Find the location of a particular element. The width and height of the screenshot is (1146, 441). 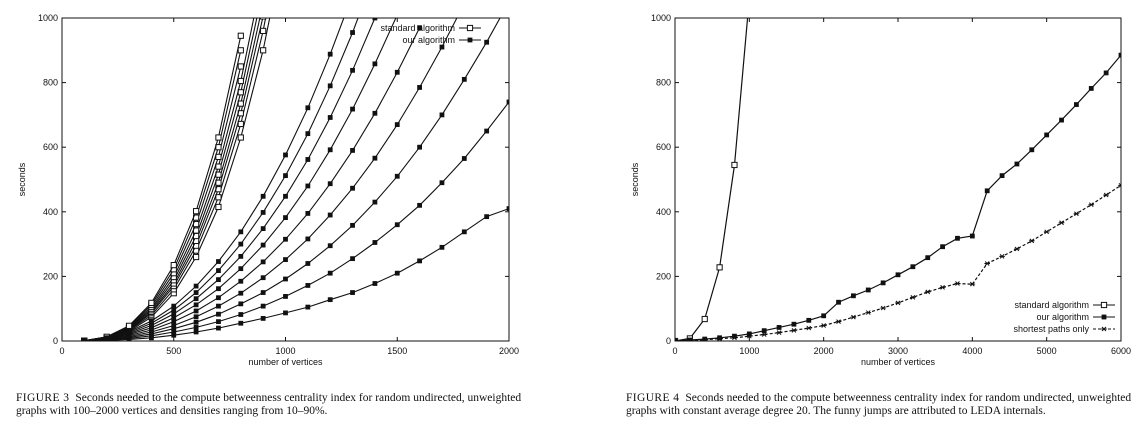

series-line is located at coordinates (174, 179).